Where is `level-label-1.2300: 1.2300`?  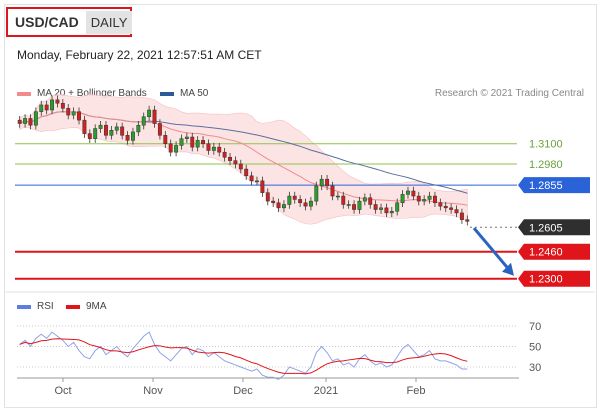
level-label-1.2300: 1.2300 is located at coordinates (546, 280).